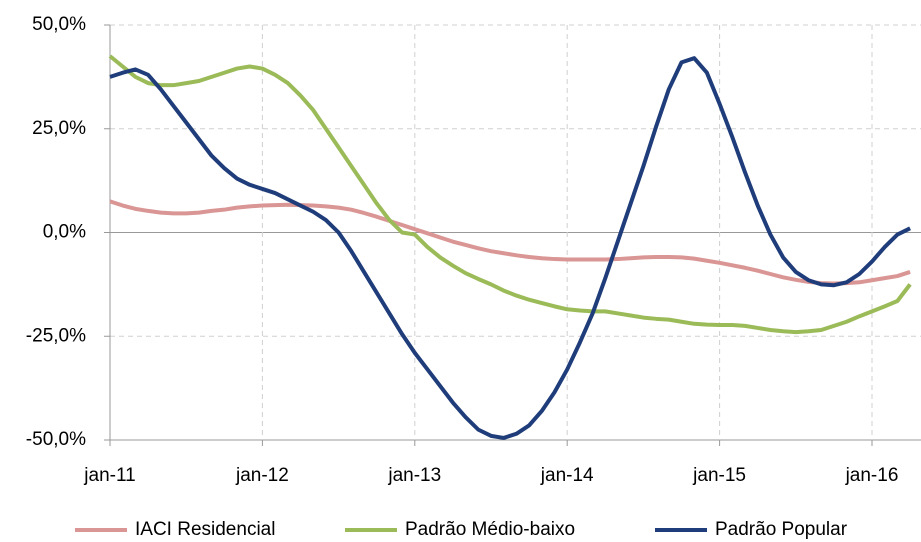  Describe the element at coordinates (56, 335) in the screenshot. I see `y-tick-label: -25,0%` at that location.